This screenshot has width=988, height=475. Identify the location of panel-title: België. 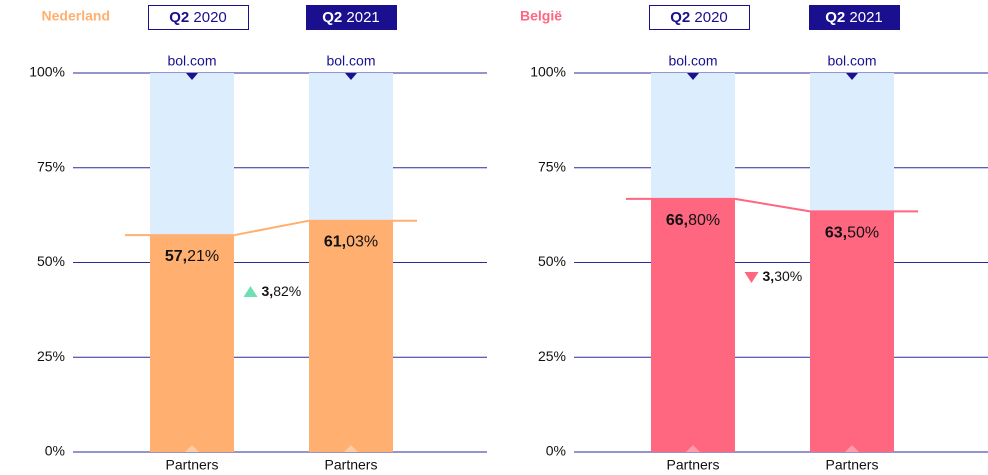
(541, 16).